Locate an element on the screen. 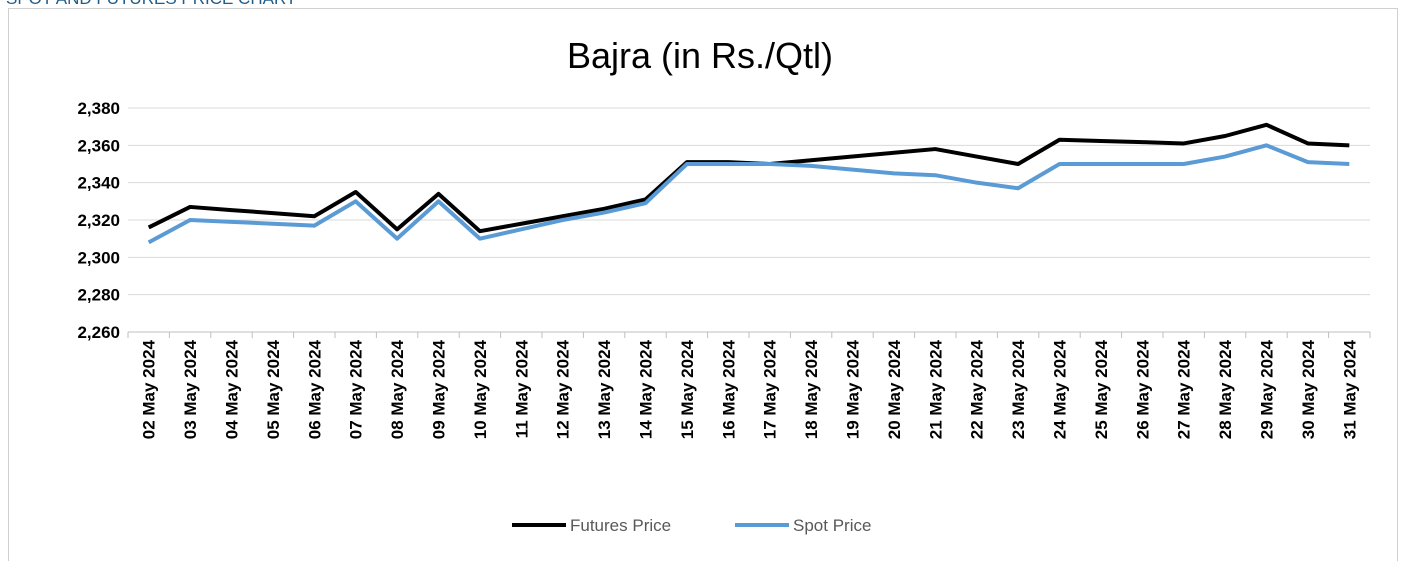  x-tick-label: 30 May 2024 is located at coordinates (1308, 389).